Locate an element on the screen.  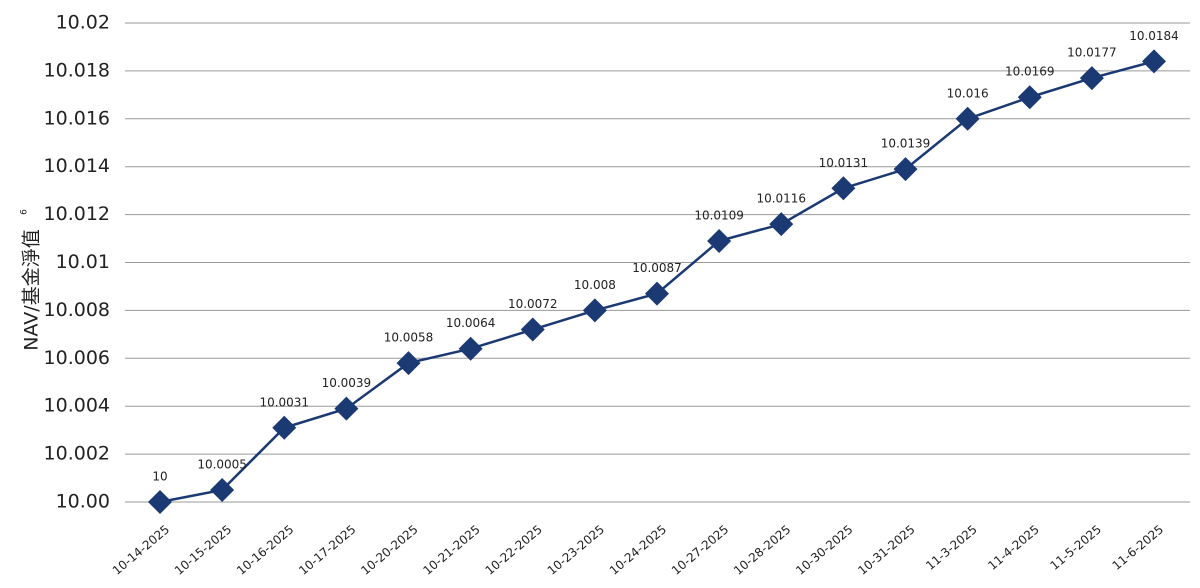
y-tick-label: 10.02 is located at coordinates (83, 23).